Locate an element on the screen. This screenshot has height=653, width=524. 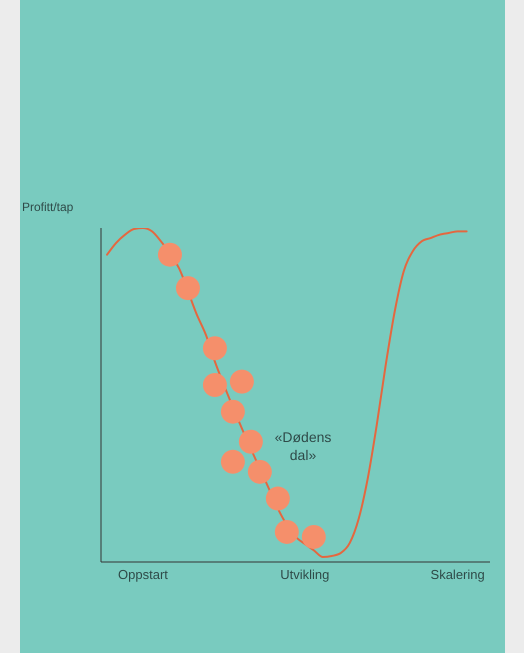
annotation: «Dødens dal» is located at coordinates (303, 446).